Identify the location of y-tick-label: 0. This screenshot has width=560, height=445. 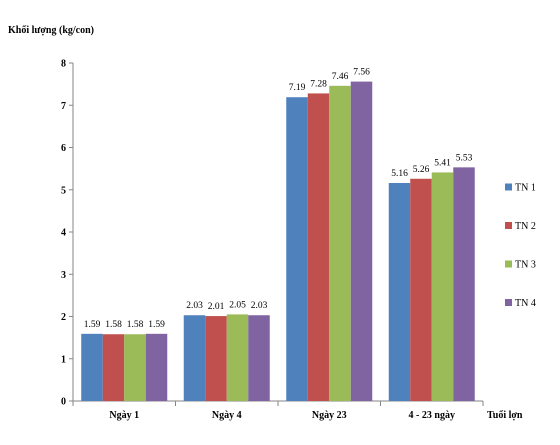
(63, 402).